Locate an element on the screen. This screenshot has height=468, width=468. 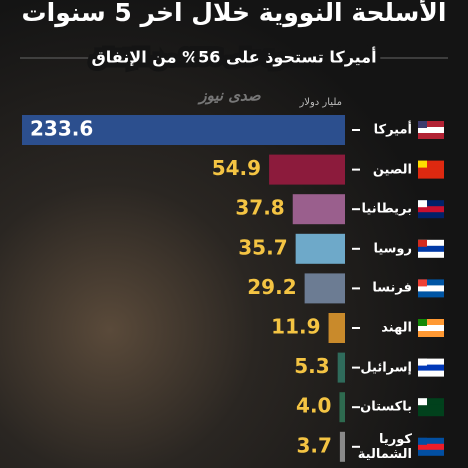
value-label: 37.8 is located at coordinates (259, 208).